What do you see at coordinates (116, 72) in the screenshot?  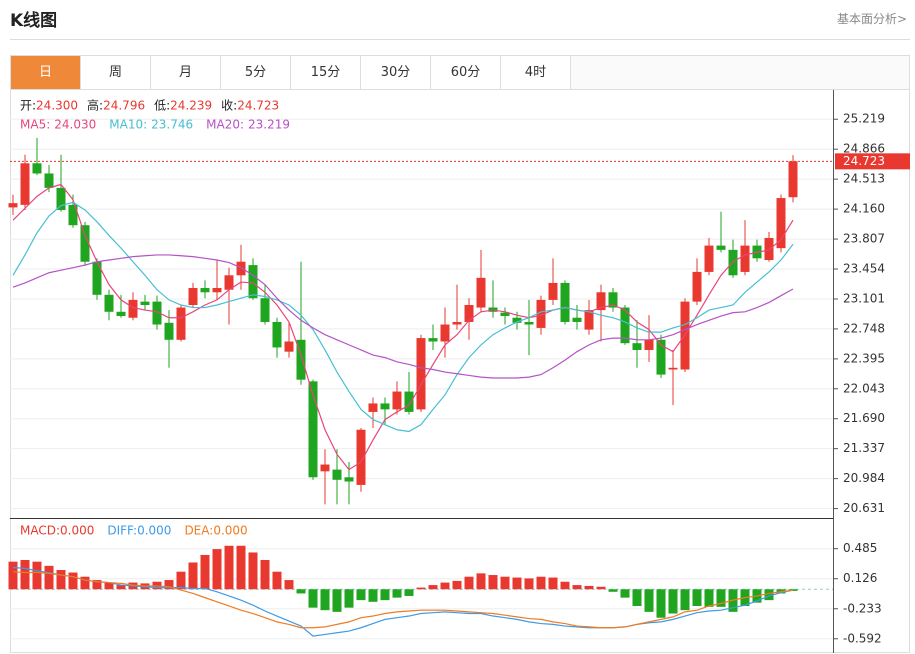 I see `period-tab: 周` at bounding box center [116, 72].